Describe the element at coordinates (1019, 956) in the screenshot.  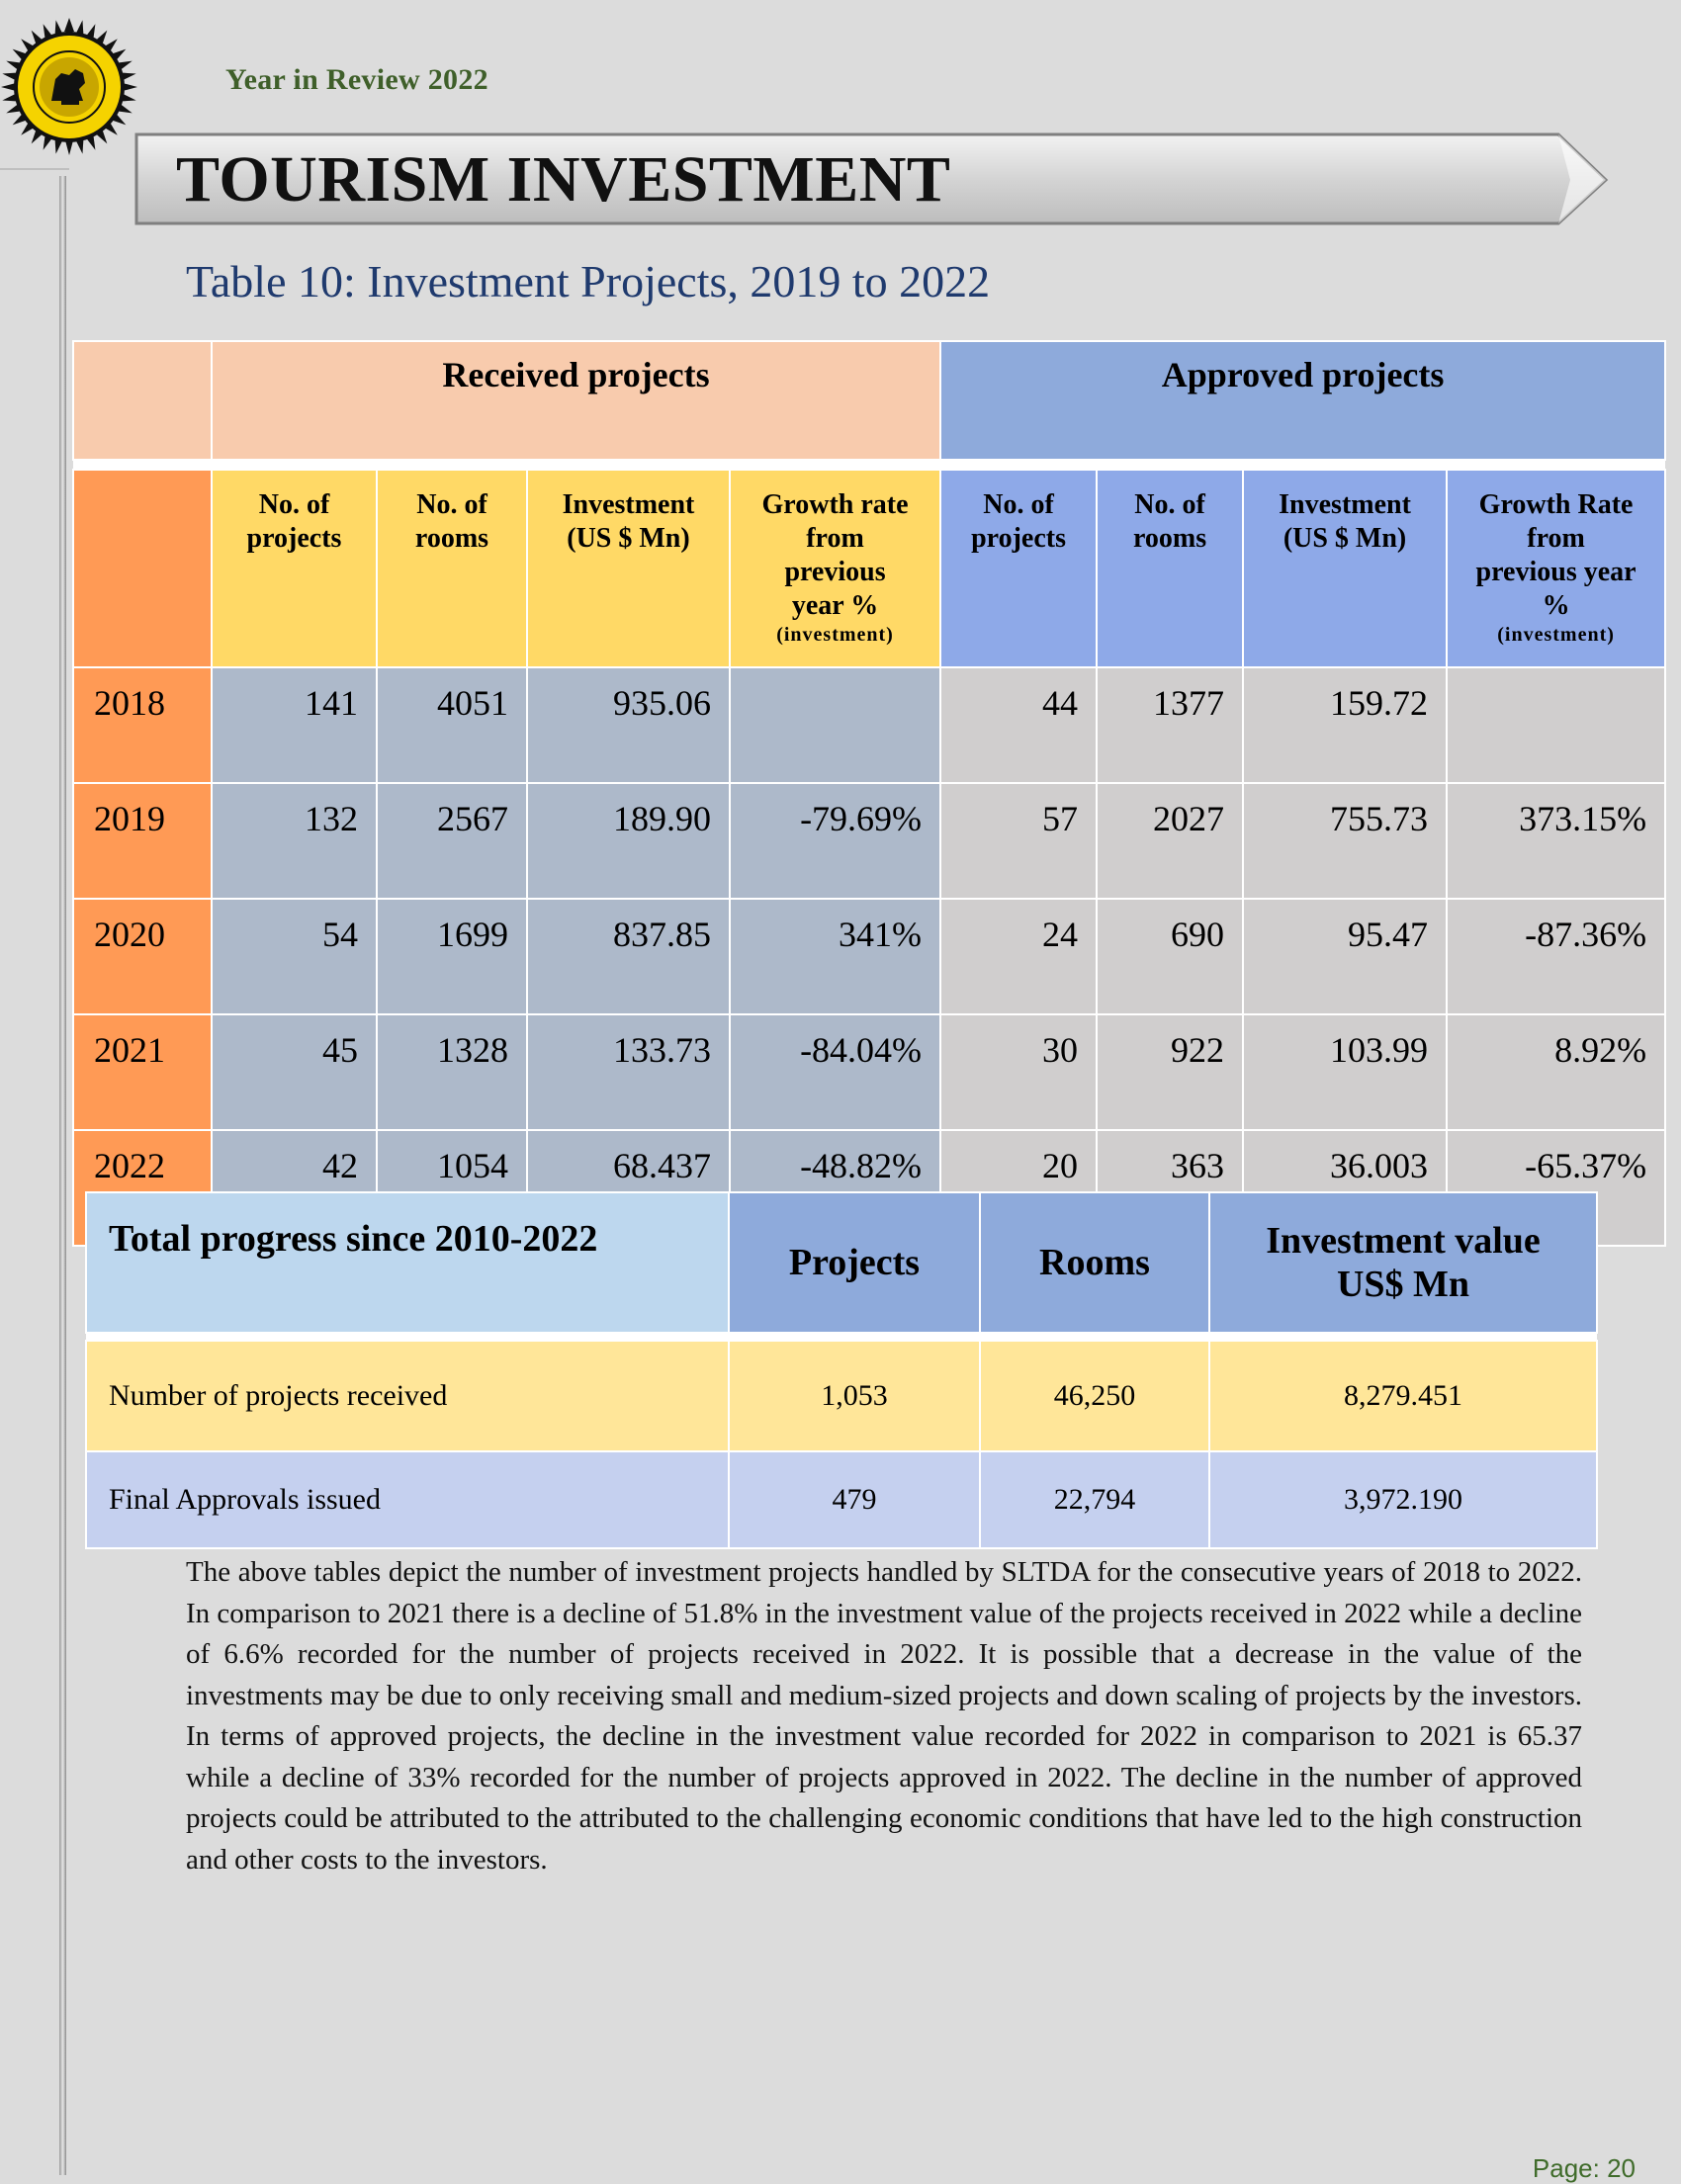
I see `approved-projects-cell: 24` at that location.